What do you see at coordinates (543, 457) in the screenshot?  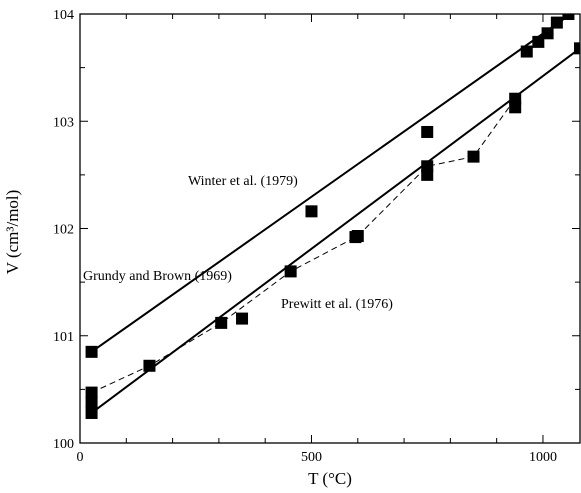 I see `x-tick-label: 1000` at bounding box center [543, 457].